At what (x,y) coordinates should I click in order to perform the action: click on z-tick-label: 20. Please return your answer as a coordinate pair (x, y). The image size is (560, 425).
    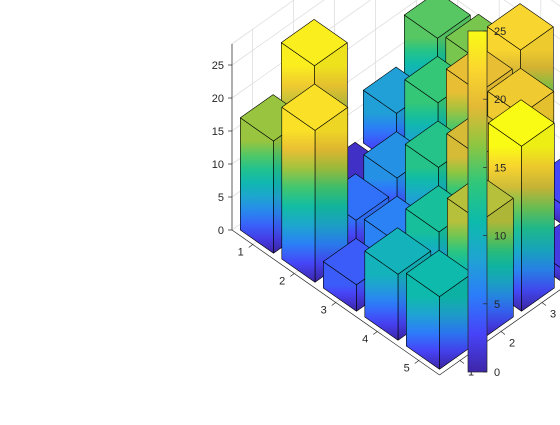
    Looking at the image, I should click on (218, 99).